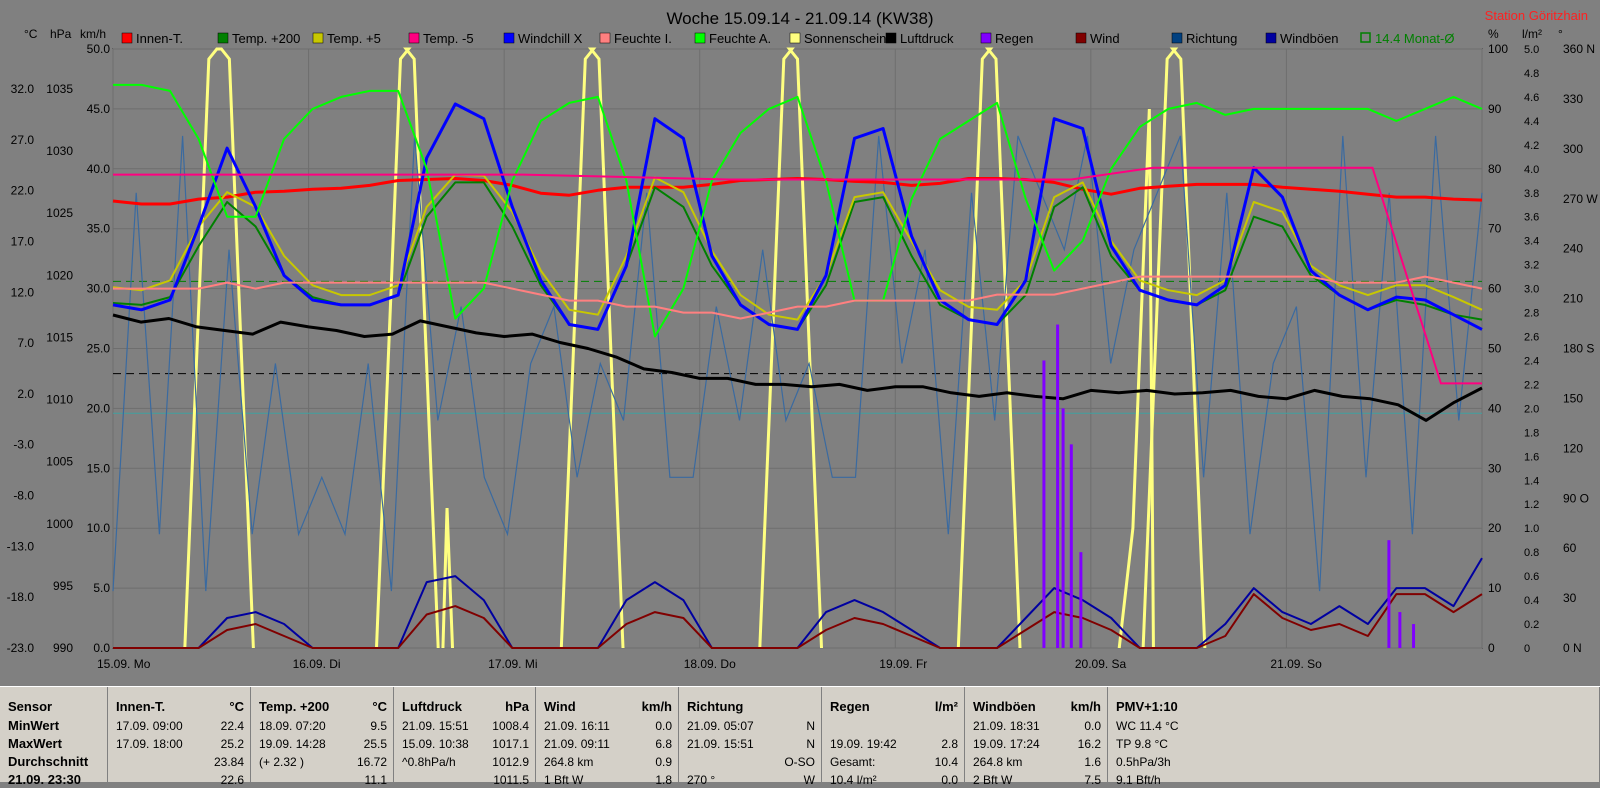 The height and width of the screenshot is (788, 1600). I want to click on tick-lm2: 1.4, so click(1531, 481).